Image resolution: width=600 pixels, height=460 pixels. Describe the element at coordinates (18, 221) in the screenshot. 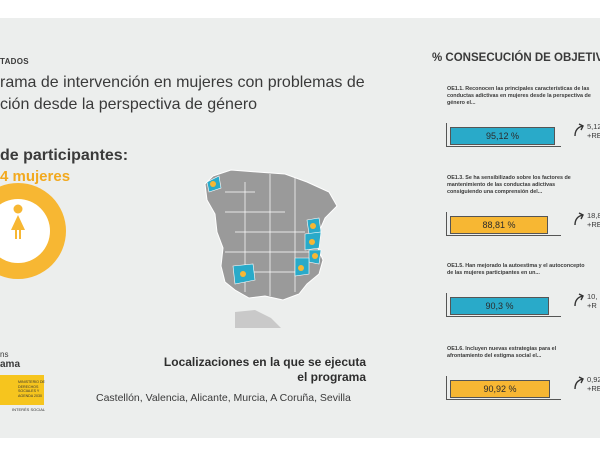

I see `woman-icon` at that location.